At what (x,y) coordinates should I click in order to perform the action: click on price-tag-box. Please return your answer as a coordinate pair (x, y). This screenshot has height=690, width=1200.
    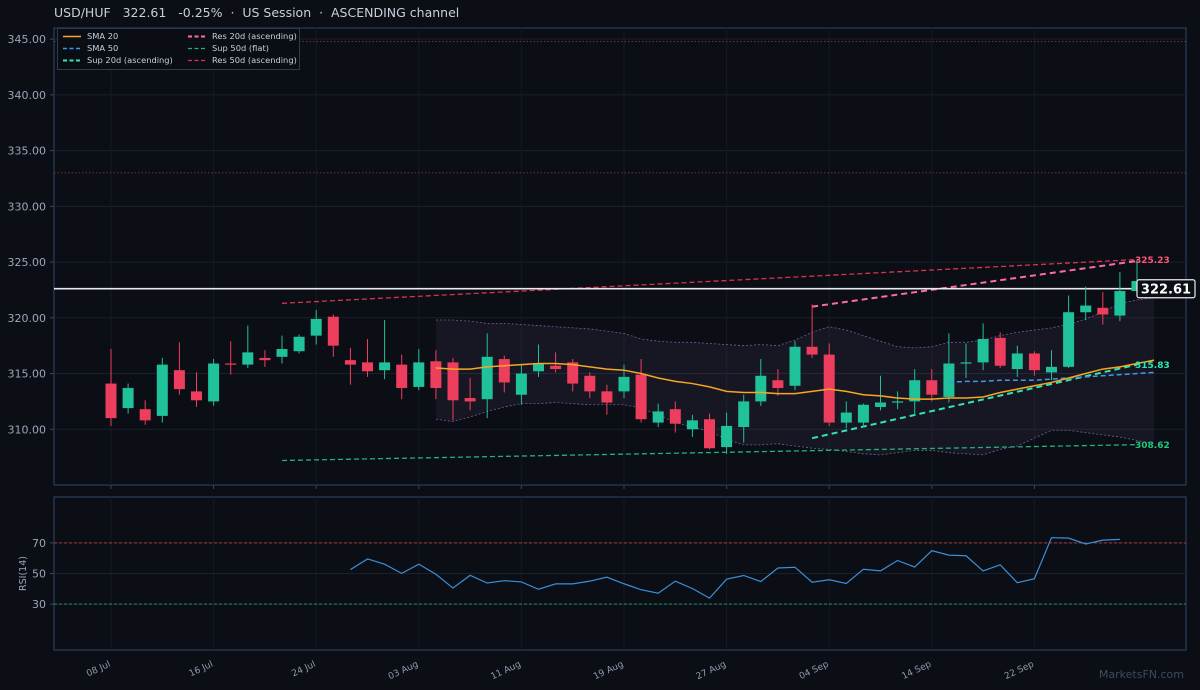
    Looking at the image, I should click on (1166, 289).